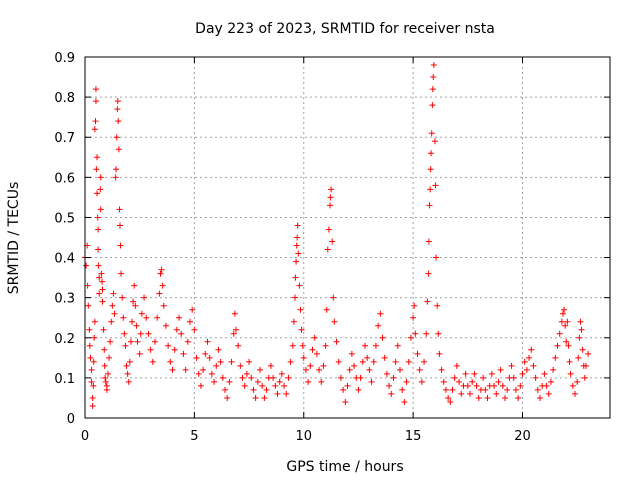 The image size is (640, 480). I want to click on y-tick-label: 0.6, so click(64, 178).